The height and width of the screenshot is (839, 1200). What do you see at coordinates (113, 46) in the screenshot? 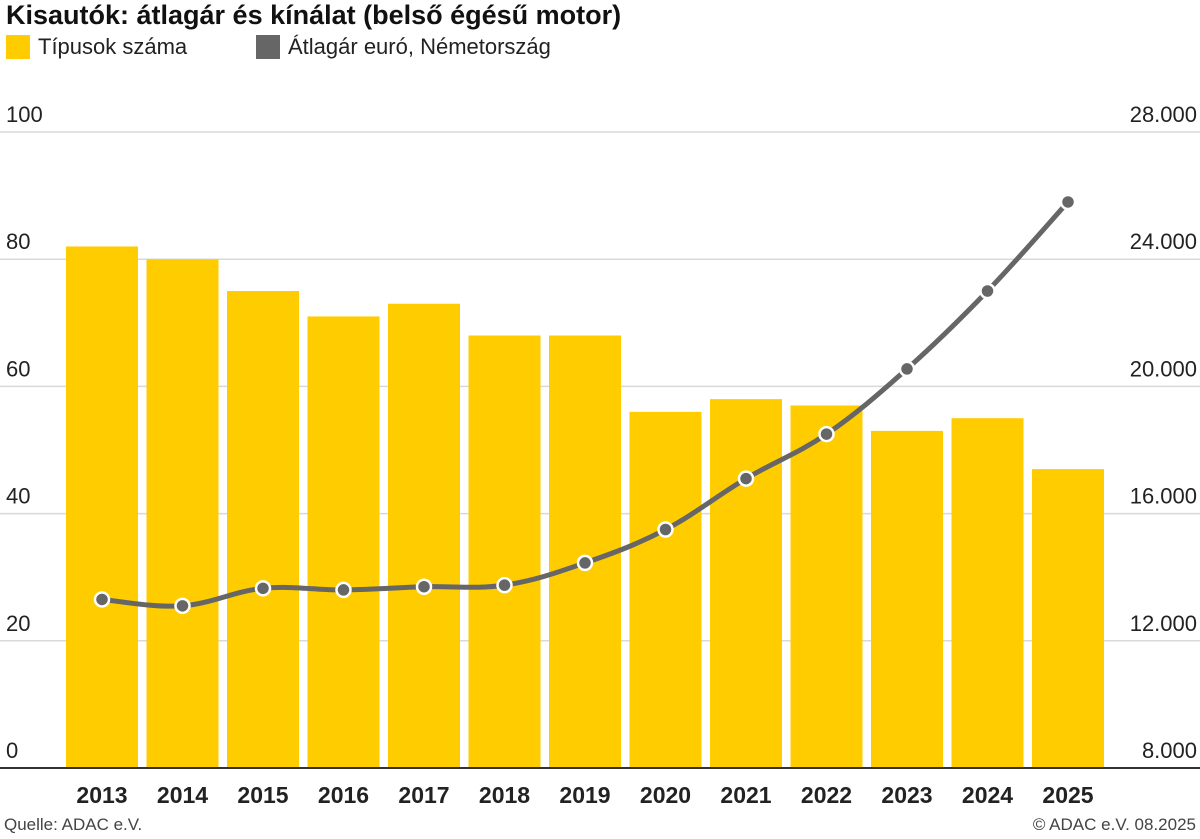
I see `legend-label-types: Típusok száma` at bounding box center [113, 46].